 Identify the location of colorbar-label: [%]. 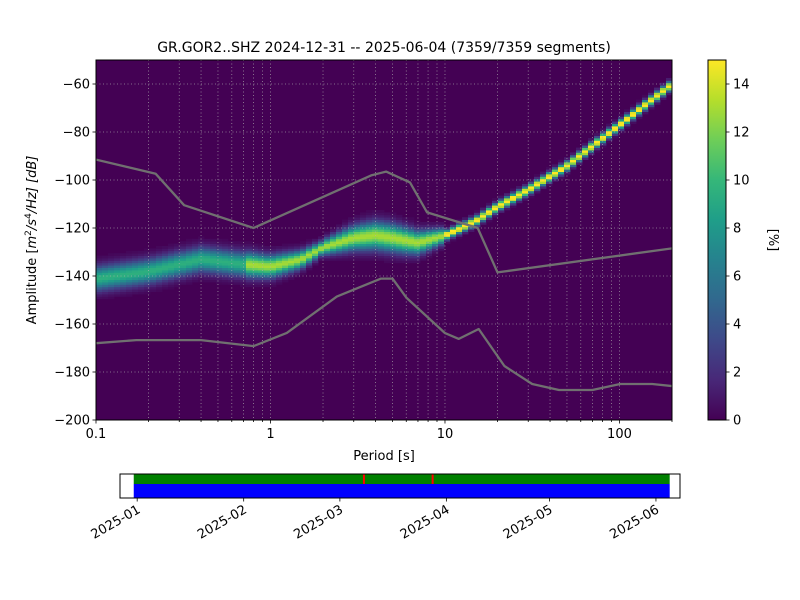
(772, 240).